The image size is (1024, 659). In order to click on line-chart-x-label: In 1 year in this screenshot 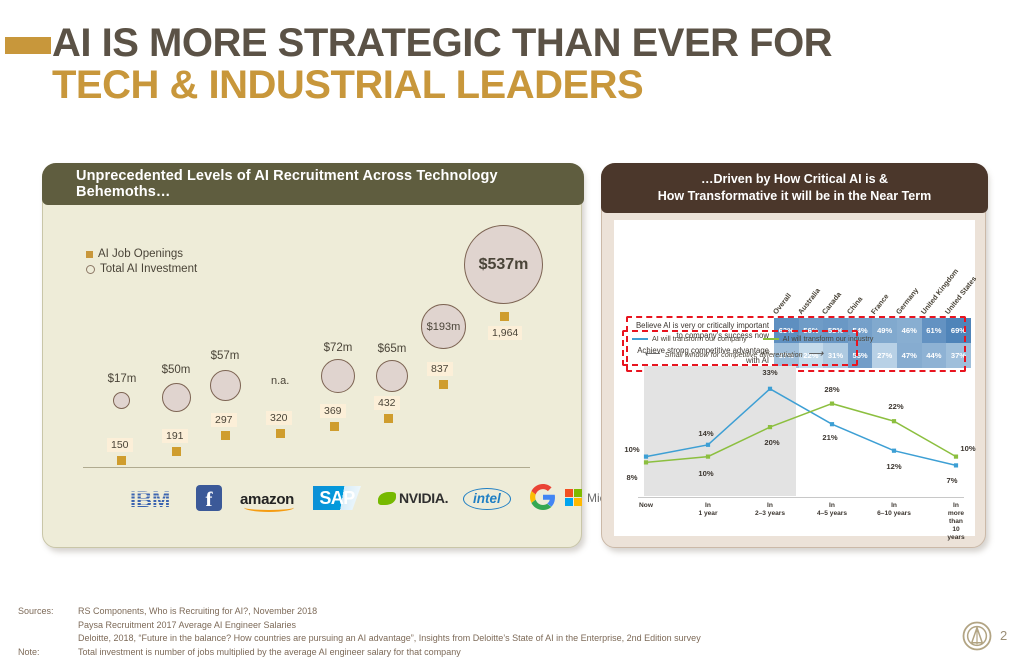, I will do `click(708, 509)`.